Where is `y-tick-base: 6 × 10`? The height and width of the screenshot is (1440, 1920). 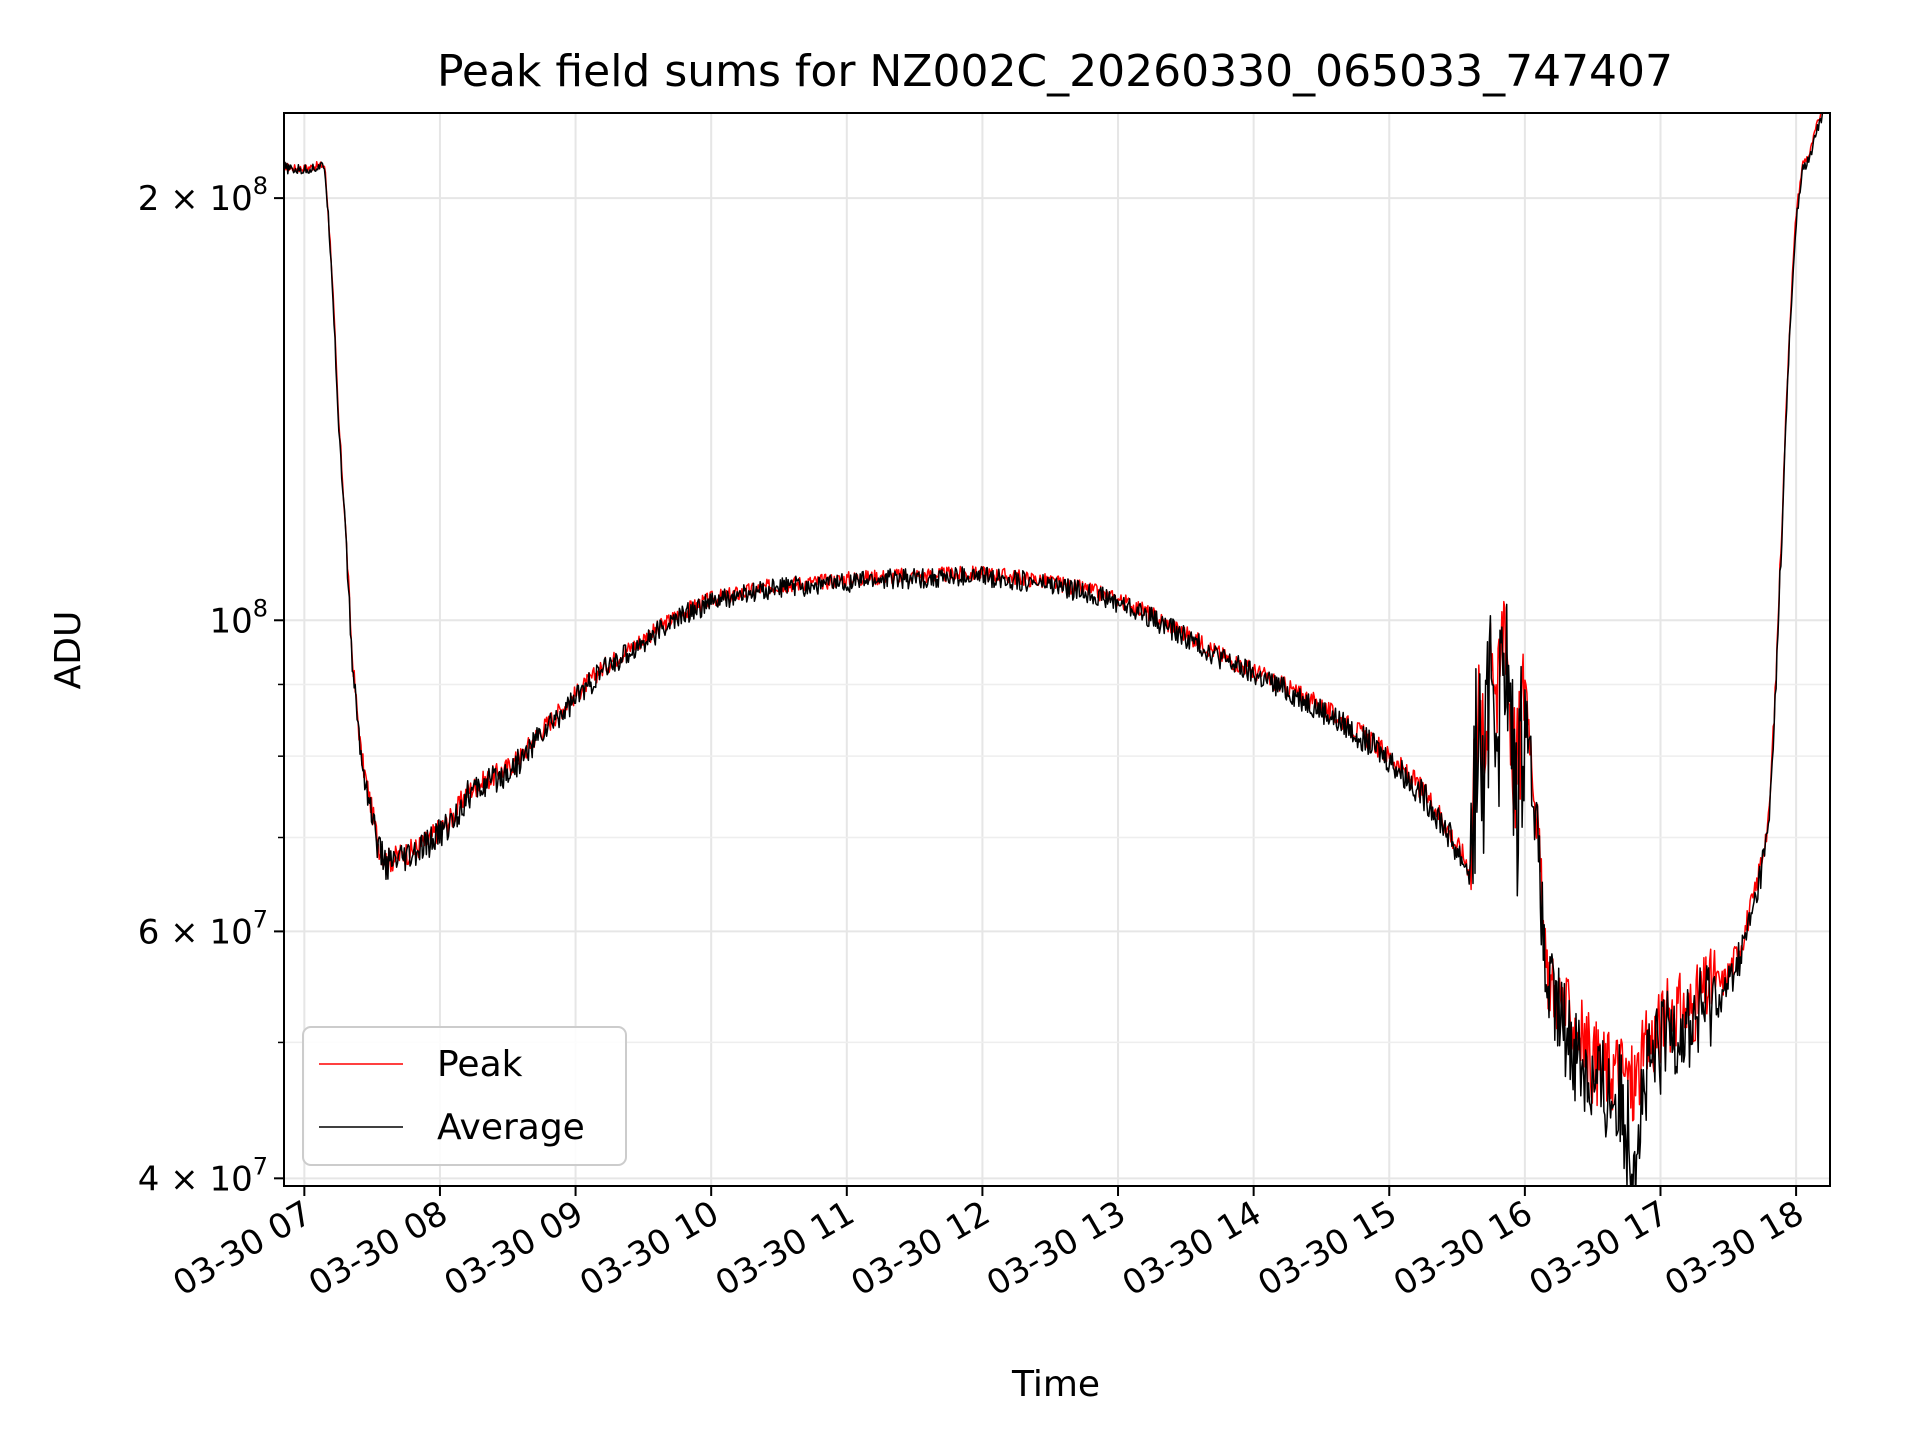 y-tick-base: 6 × 10 is located at coordinates (195, 932).